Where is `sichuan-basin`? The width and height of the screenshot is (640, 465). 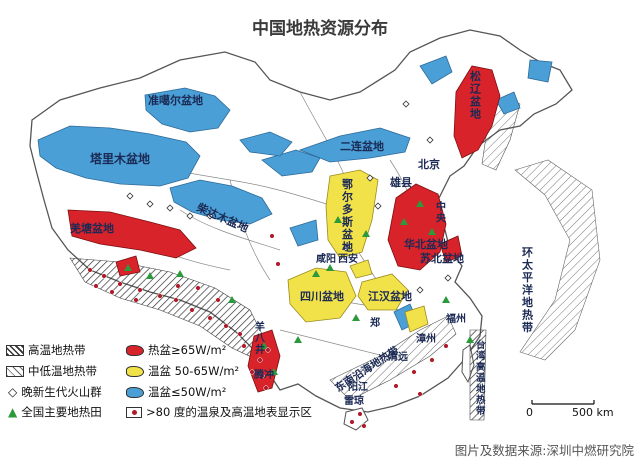
sichuan-basin is located at coordinates (322, 295).